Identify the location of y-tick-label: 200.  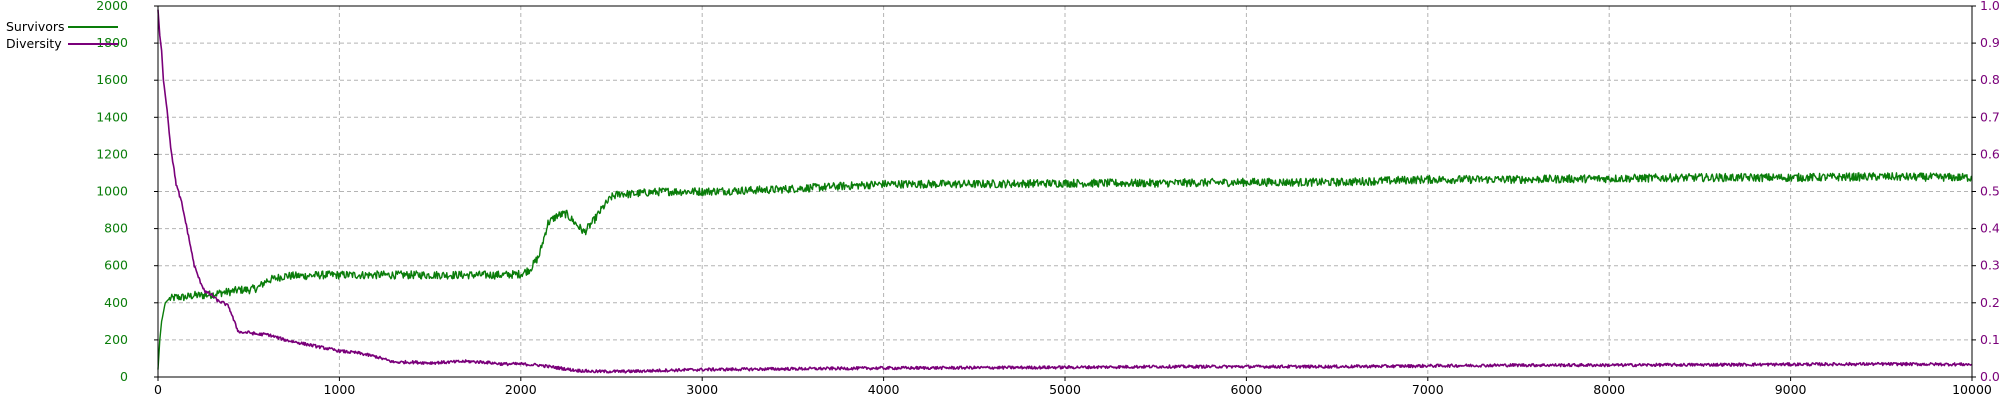
(116, 339).